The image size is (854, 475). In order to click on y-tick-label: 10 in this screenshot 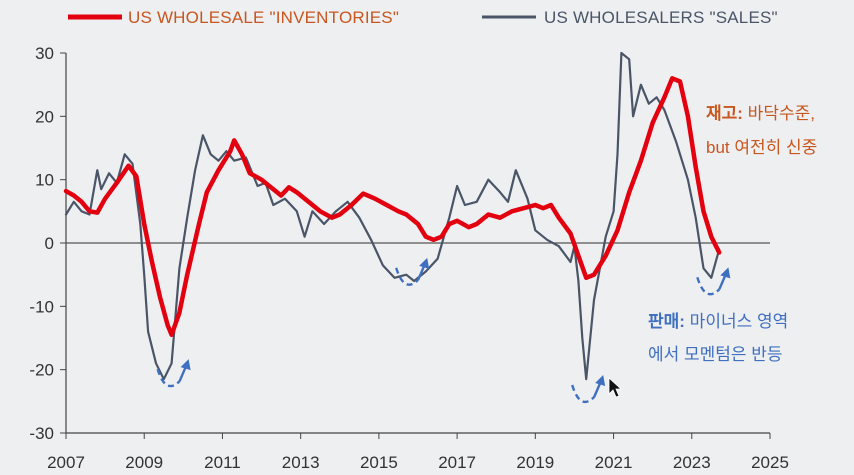, I will do `click(44, 180)`.